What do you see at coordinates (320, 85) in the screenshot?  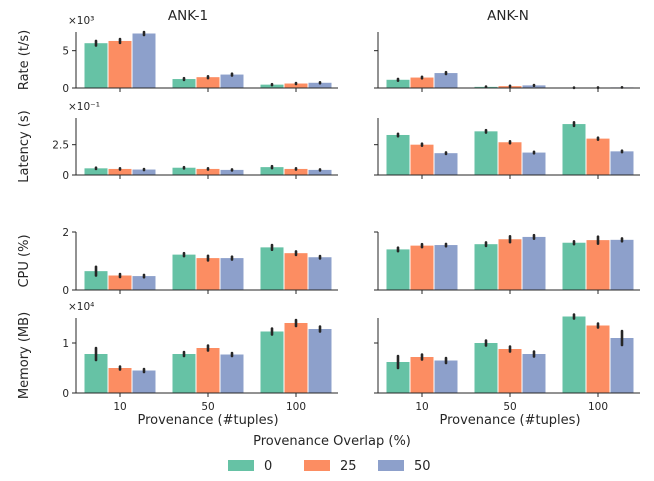 I see `bar-r0-p0-s2-g2` at bounding box center [320, 85].